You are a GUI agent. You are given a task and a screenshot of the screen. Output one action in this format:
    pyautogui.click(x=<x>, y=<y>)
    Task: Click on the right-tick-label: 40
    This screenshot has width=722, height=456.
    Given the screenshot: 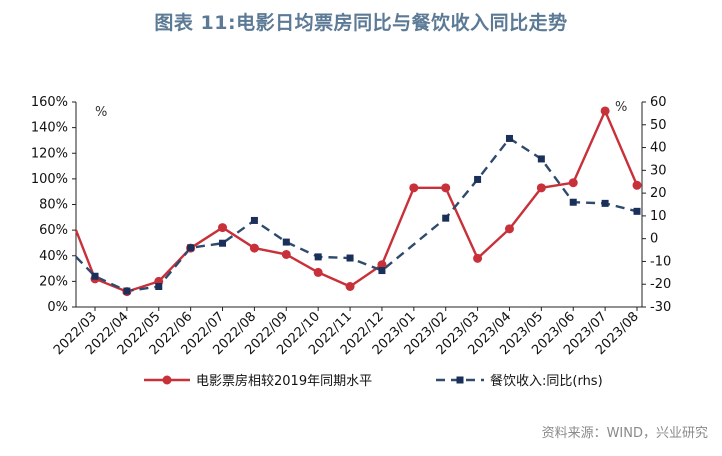 What is the action you would take?
    pyautogui.click(x=658, y=148)
    